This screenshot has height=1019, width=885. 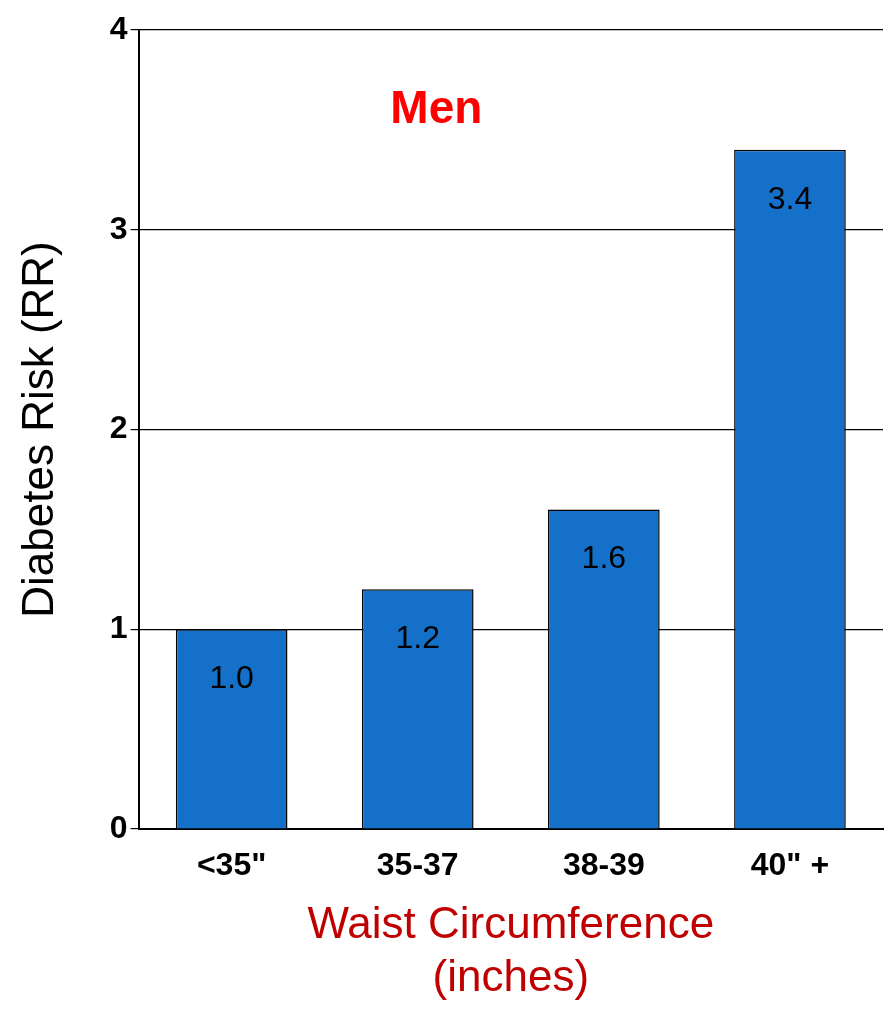 What do you see at coordinates (604, 557) in the screenshot?
I see `data-label: 1.6` at bounding box center [604, 557].